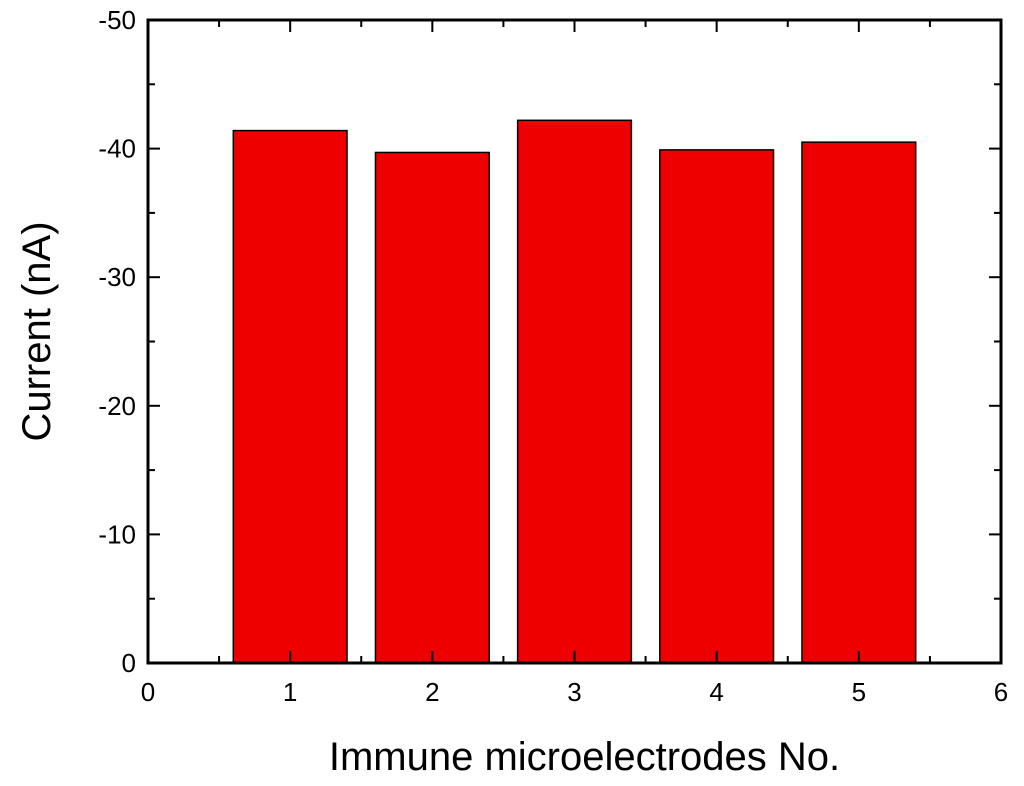  Describe the element at coordinates (117, 534) in the screenshot. I see `y-tick-label: -10` at that location.